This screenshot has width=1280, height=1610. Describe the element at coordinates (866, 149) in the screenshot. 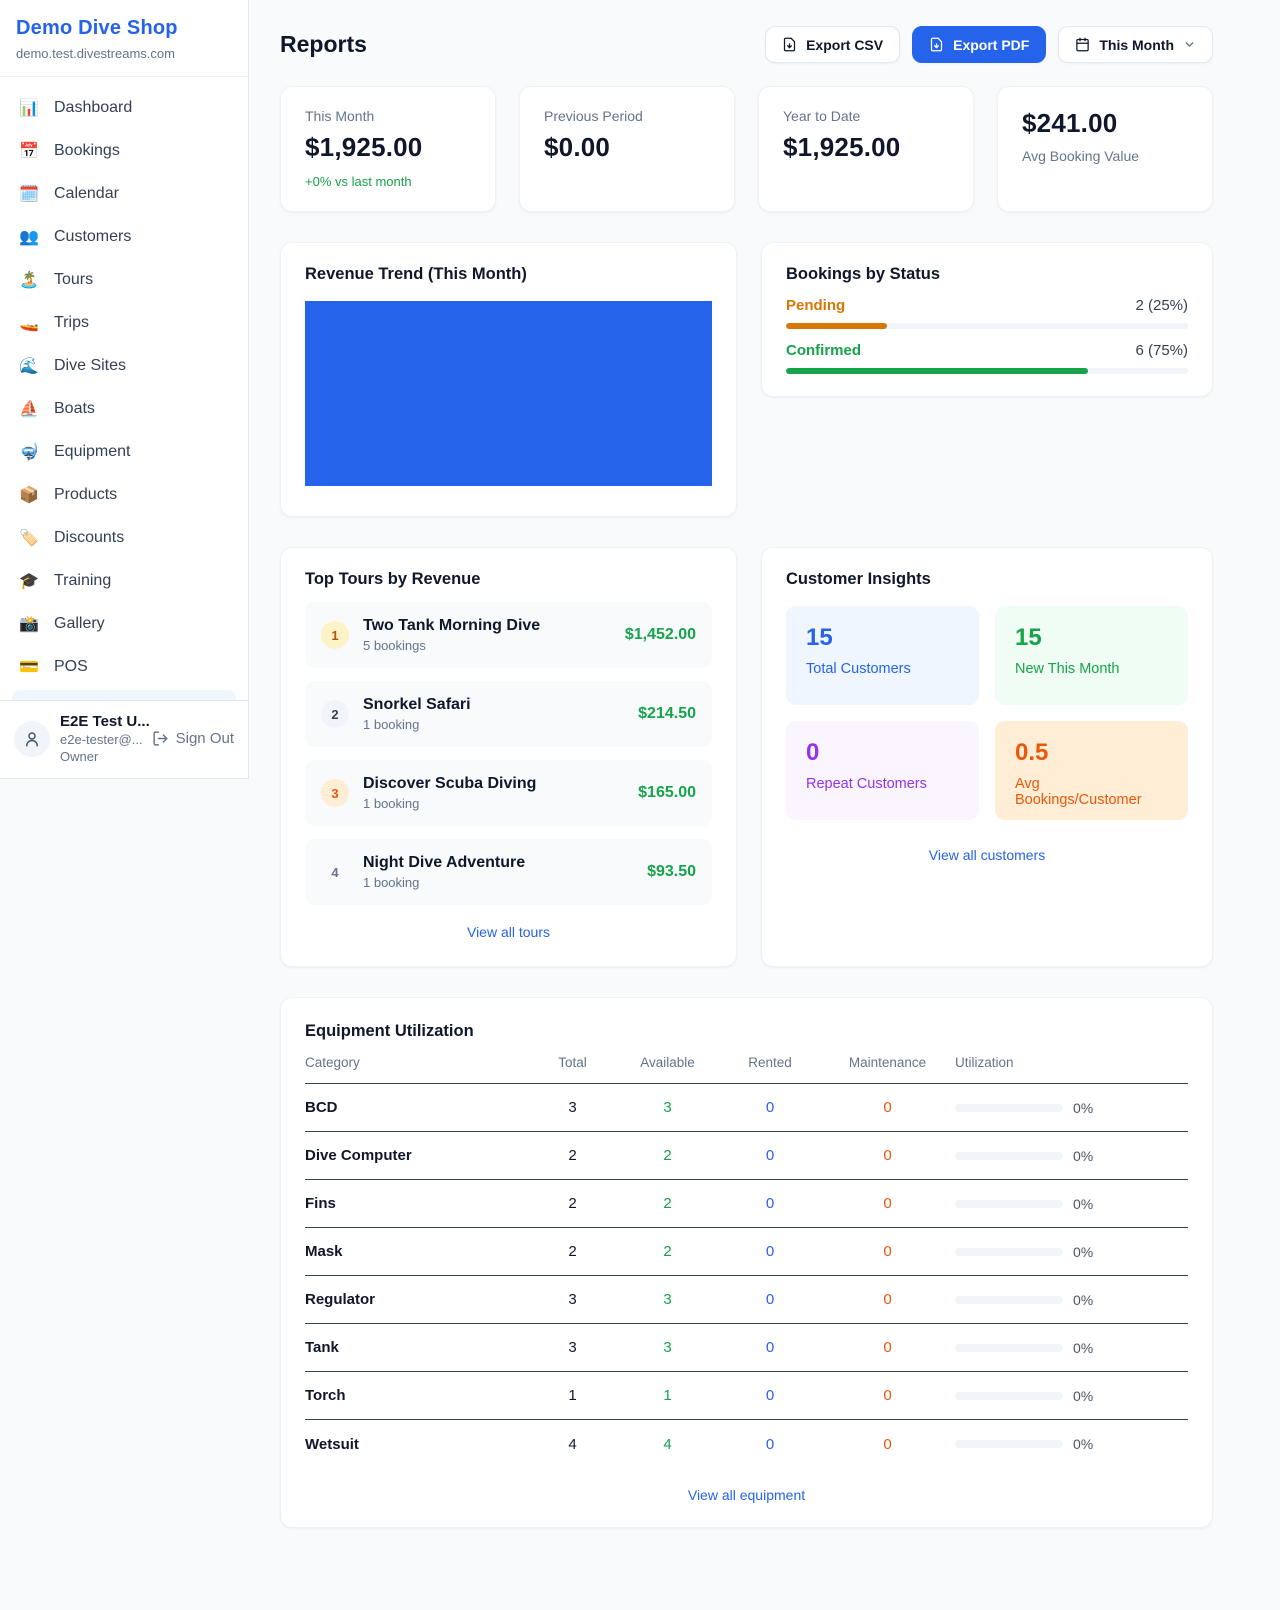

I see `stat-card-year-to-date: Year to Date $1,925.00` at that location.